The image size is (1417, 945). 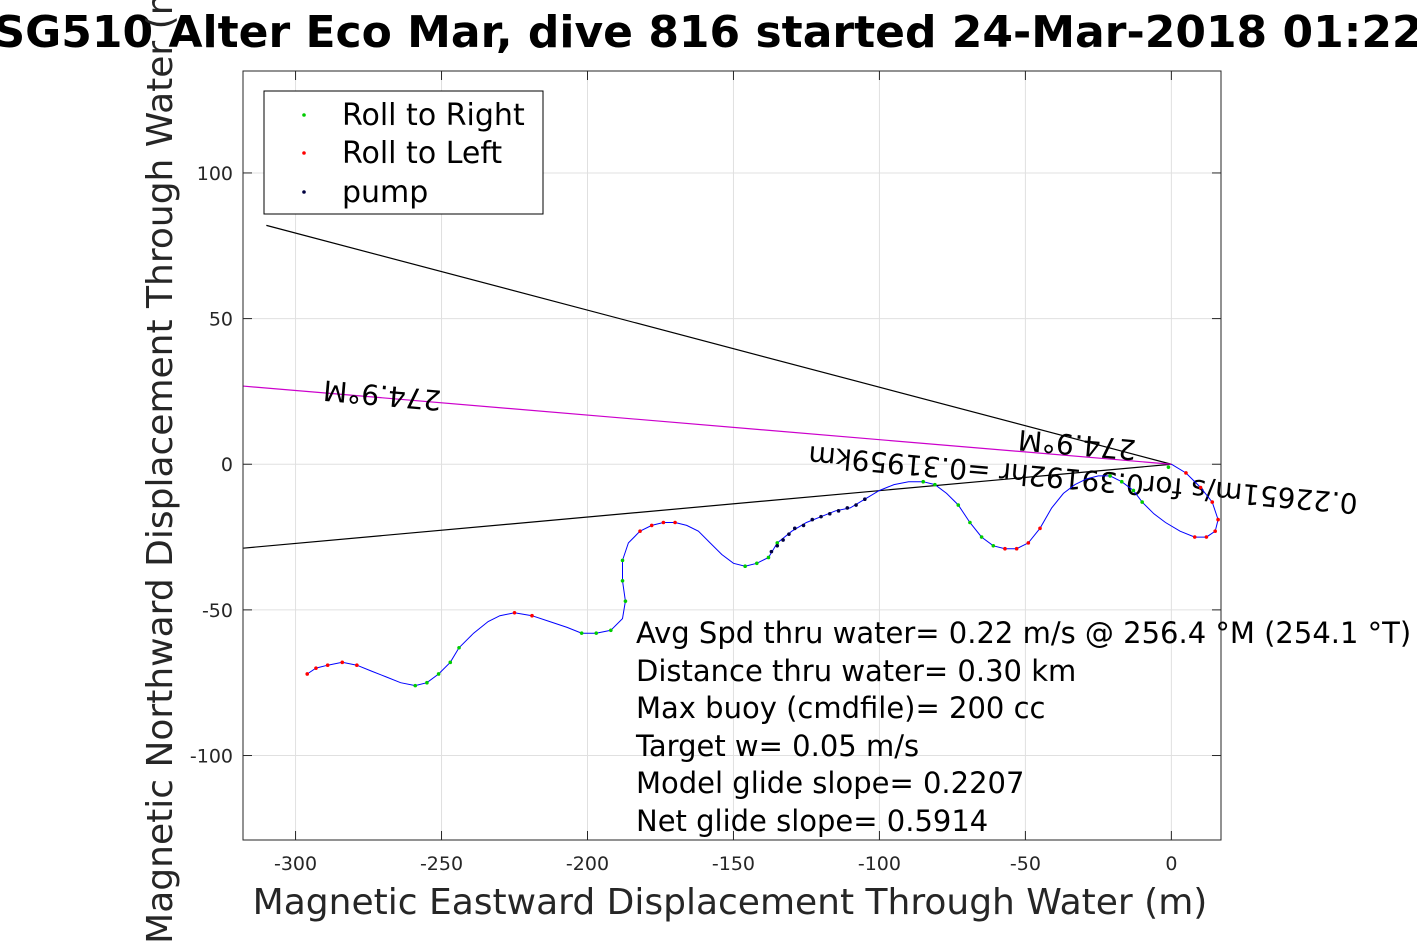 What do you see at coordinates (221, 320) in the screenshot?
I see `y-tick-label: 50` at bounding box center [221, 320].